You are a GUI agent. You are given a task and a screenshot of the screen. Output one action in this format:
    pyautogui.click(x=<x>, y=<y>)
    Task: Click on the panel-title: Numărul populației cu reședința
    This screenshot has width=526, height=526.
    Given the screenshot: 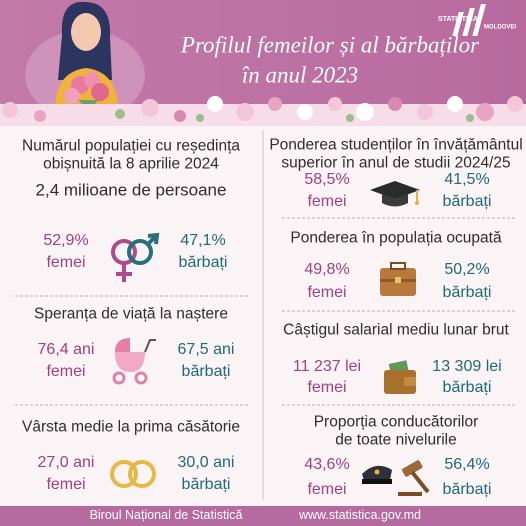 What is the action you would take?
    pyautogui.click(x=131, y=146)
    